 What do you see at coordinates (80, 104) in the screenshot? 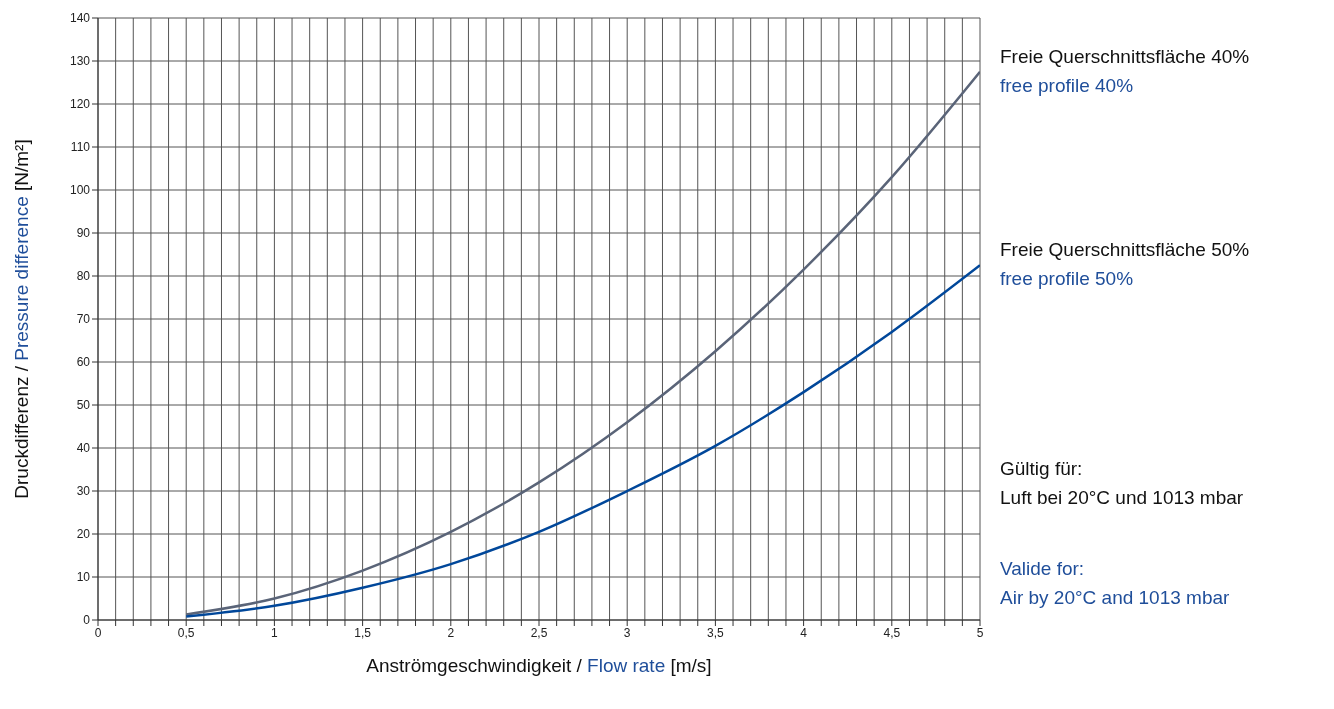
I see `y-tick-label: 120` at bounding box center [80, 104].